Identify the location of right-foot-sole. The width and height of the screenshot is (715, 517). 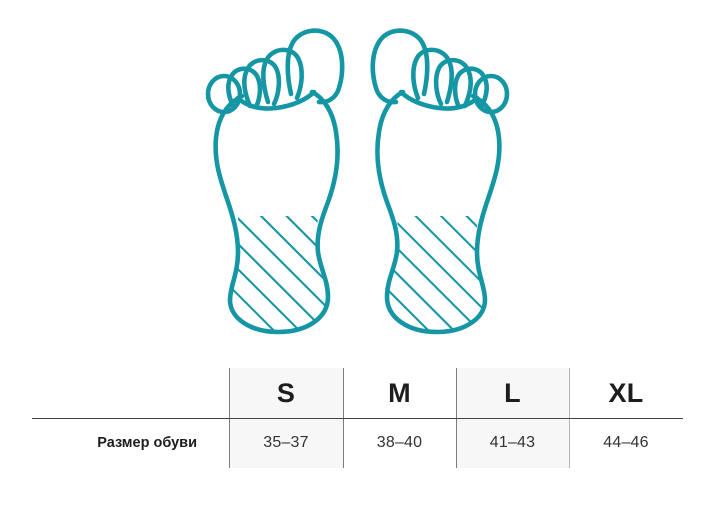
(439, 188).